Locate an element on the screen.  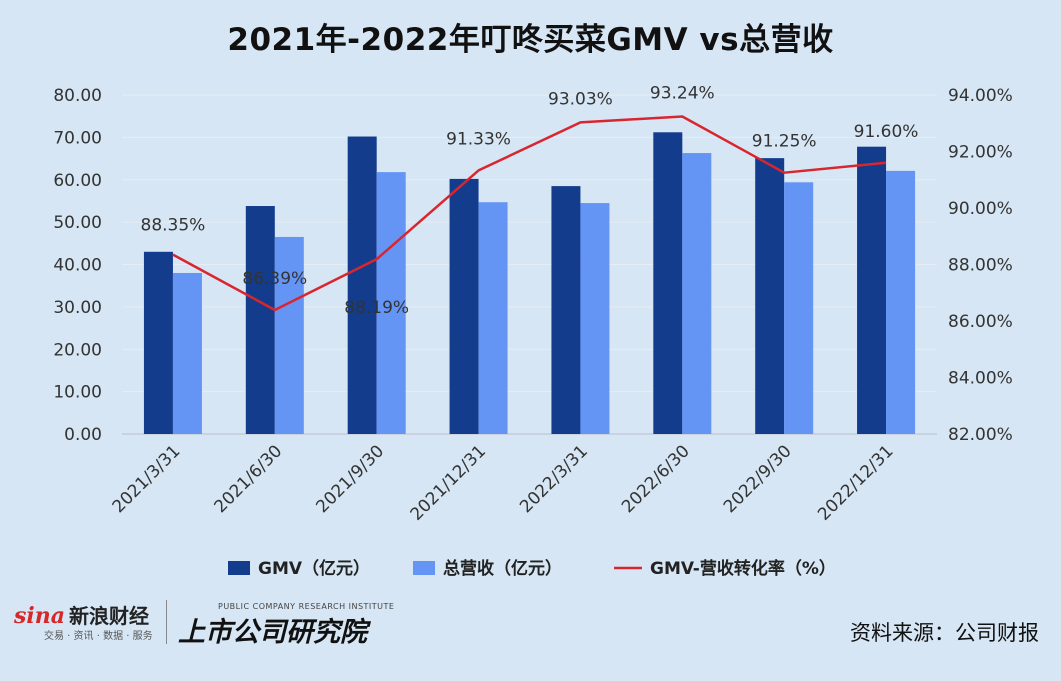
source-note: 资料来源：公司财报 is located at coordinates (944, 633).